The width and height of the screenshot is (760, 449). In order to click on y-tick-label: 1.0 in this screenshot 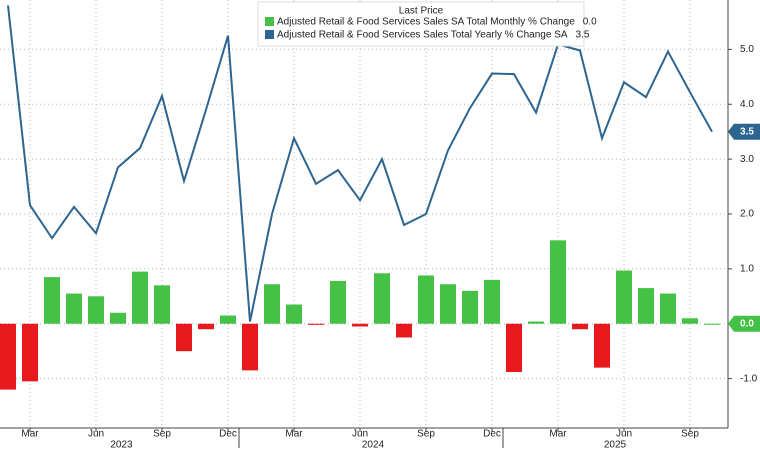, I will do `click(747, 269)`.